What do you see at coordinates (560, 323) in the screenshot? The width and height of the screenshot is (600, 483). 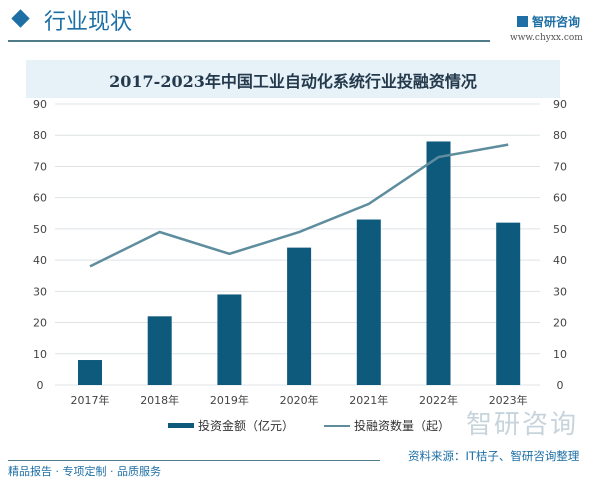 I see `y2-tick-label: 20` at bounding box center [560, 323].